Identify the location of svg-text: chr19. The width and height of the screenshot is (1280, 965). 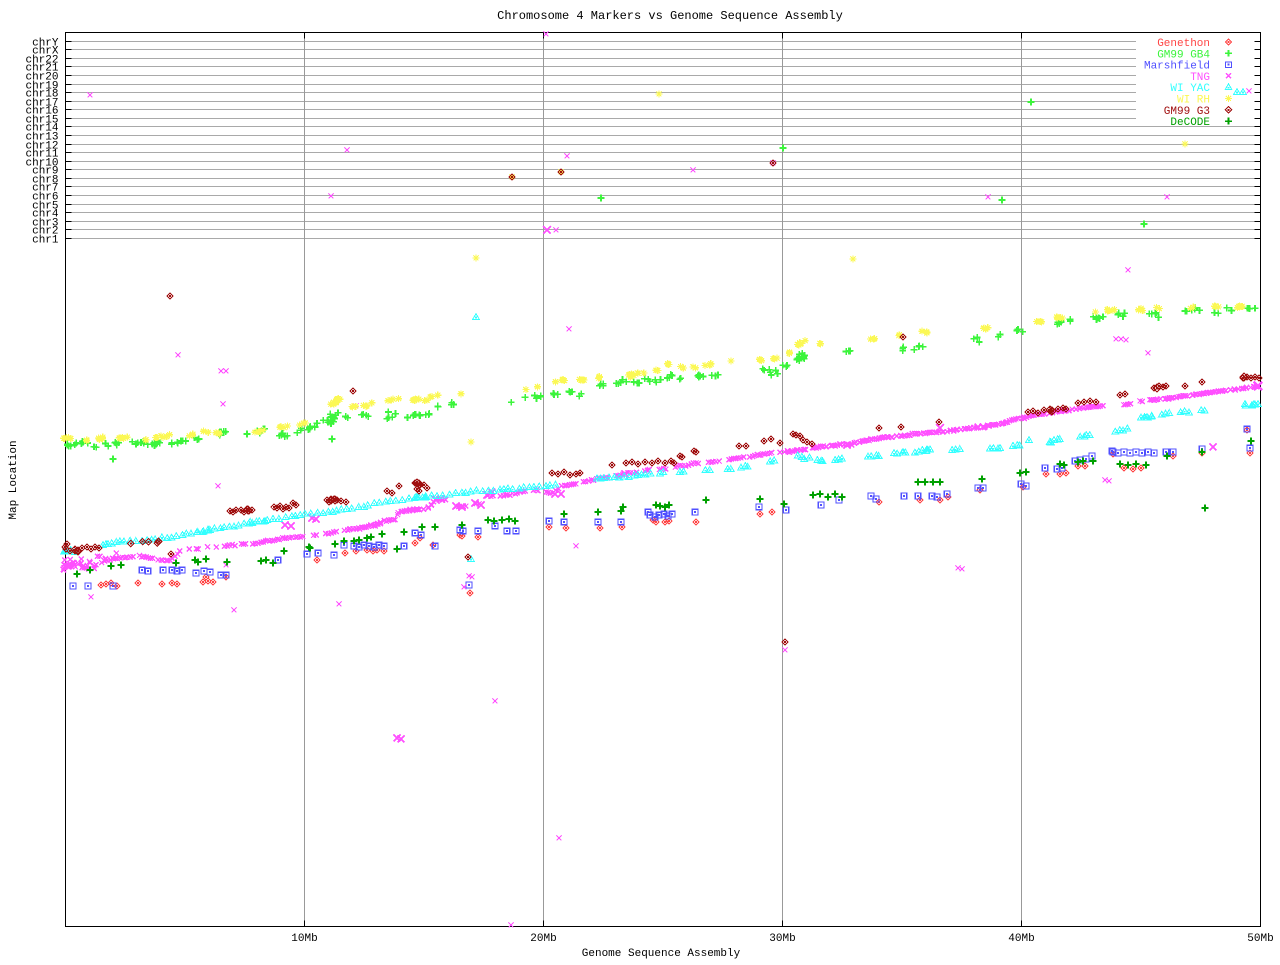
(41, 87).